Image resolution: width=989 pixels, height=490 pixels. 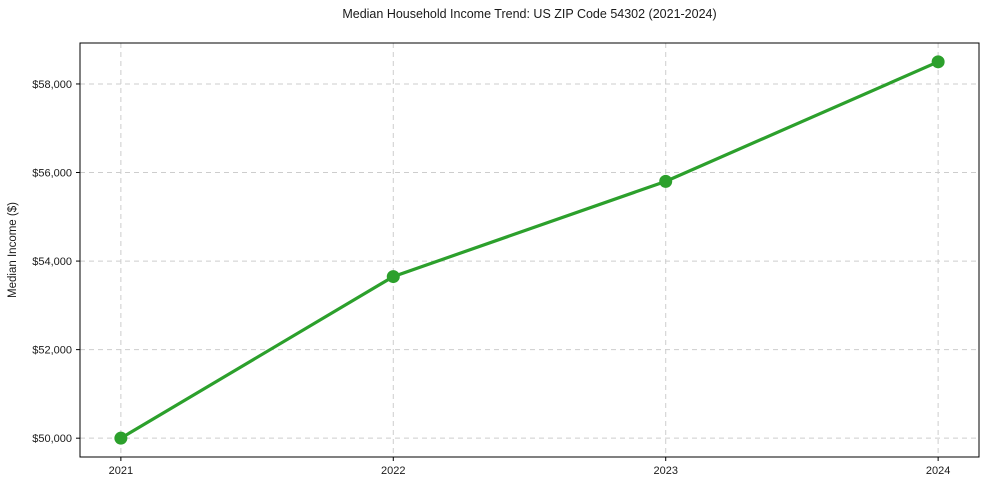 I want to click on x-tick-label: 2023, so click(x=665, y=471).